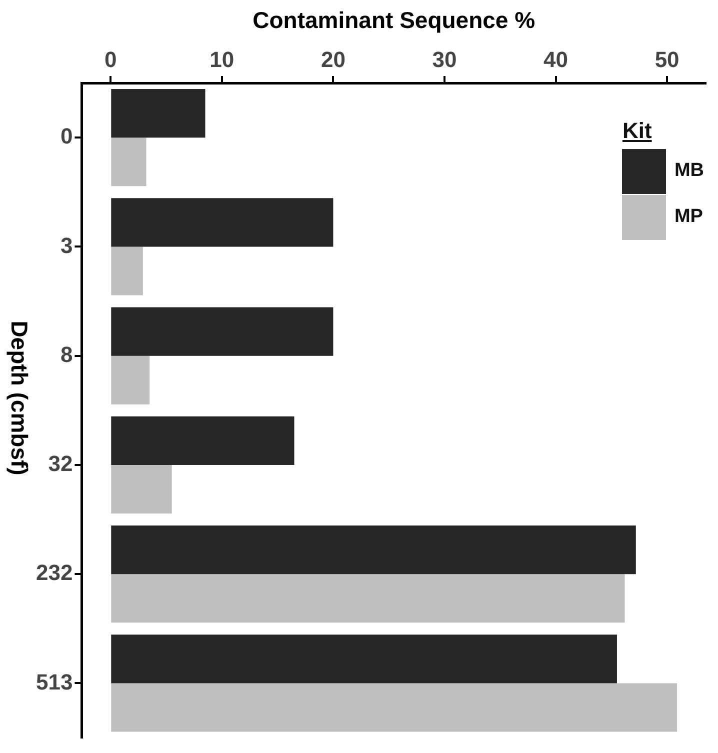 The height and width of the screenshot is (753, 718). What do you see at coordinates (688, 217) in the screenshot?
I see `legend-label: MP` at bounding box center [688, 217].